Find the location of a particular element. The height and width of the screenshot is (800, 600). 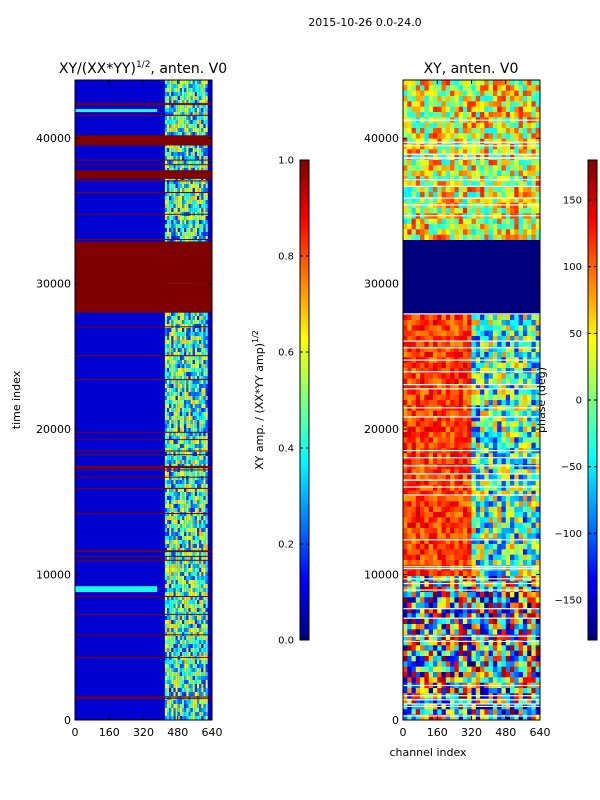

left-saturated-band is located at coordinates (143, 262).